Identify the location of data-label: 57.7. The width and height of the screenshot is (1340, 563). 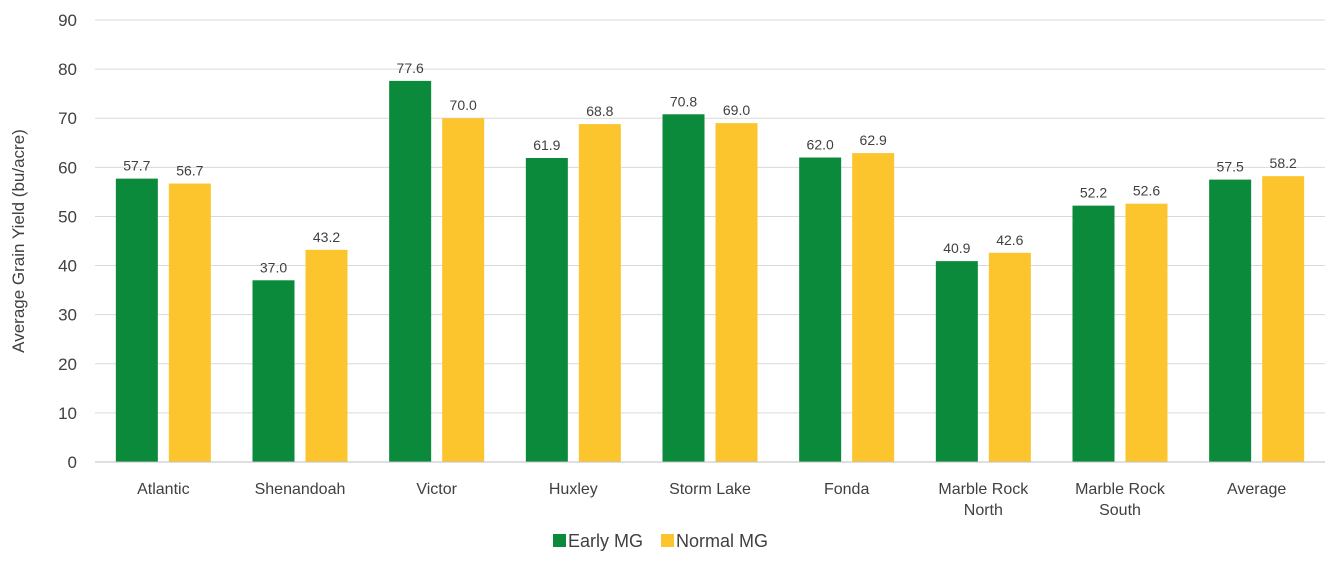
(136, 166).